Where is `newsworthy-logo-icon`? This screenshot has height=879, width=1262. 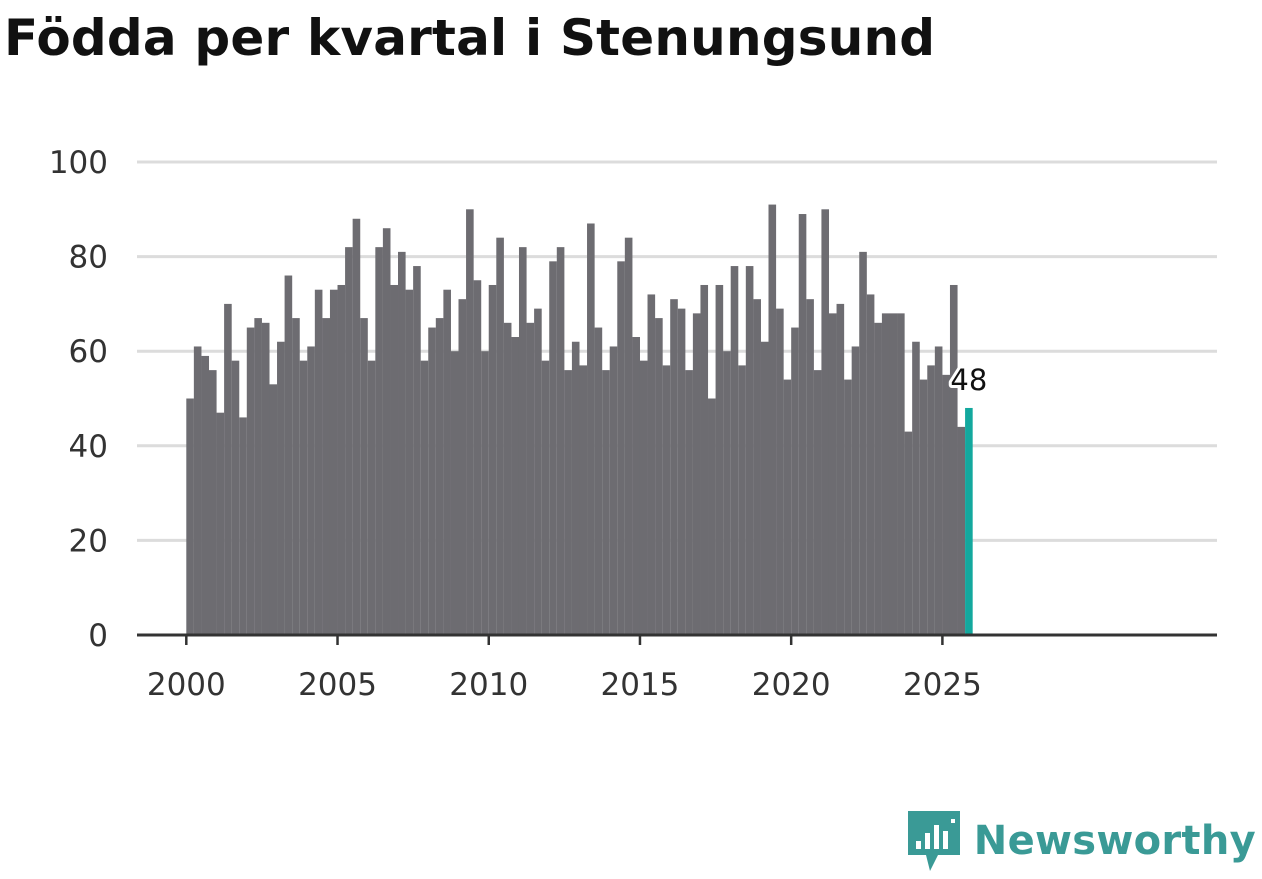 newsworthy-logo-icon is located at coordinates (933, 841).